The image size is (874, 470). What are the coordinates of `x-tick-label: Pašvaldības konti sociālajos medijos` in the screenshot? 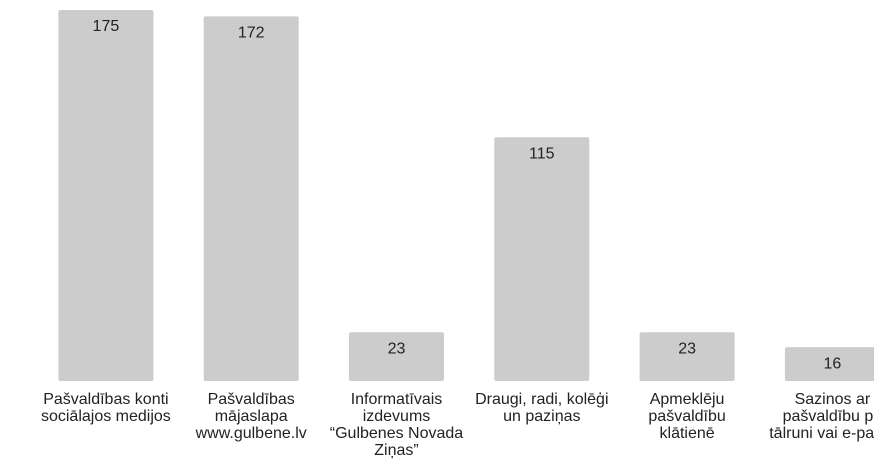 It's located at (105, 408).